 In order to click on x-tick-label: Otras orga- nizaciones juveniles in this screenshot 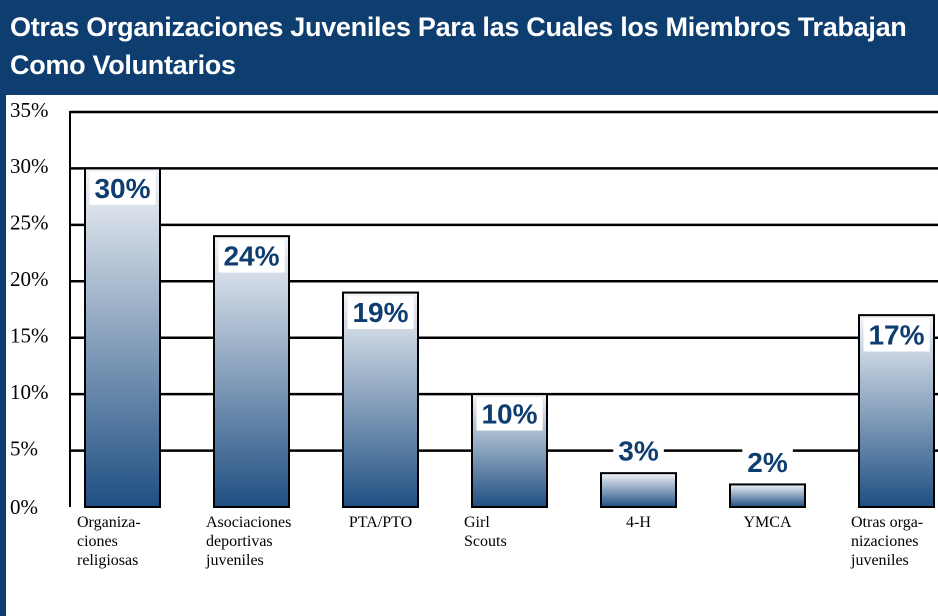, I will do `click(887, 541)`.